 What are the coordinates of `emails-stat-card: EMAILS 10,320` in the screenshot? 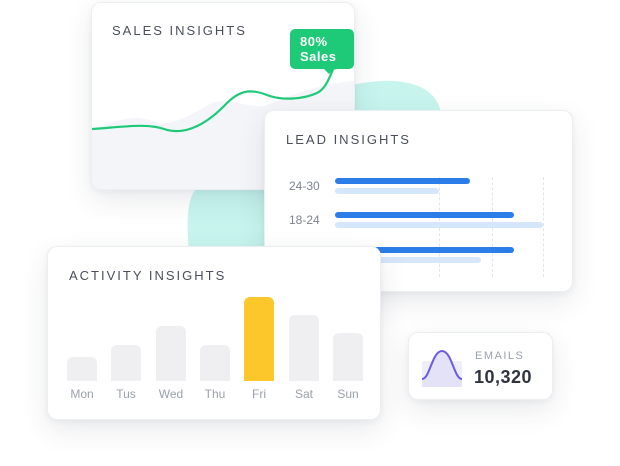 It's located at (480, 366).